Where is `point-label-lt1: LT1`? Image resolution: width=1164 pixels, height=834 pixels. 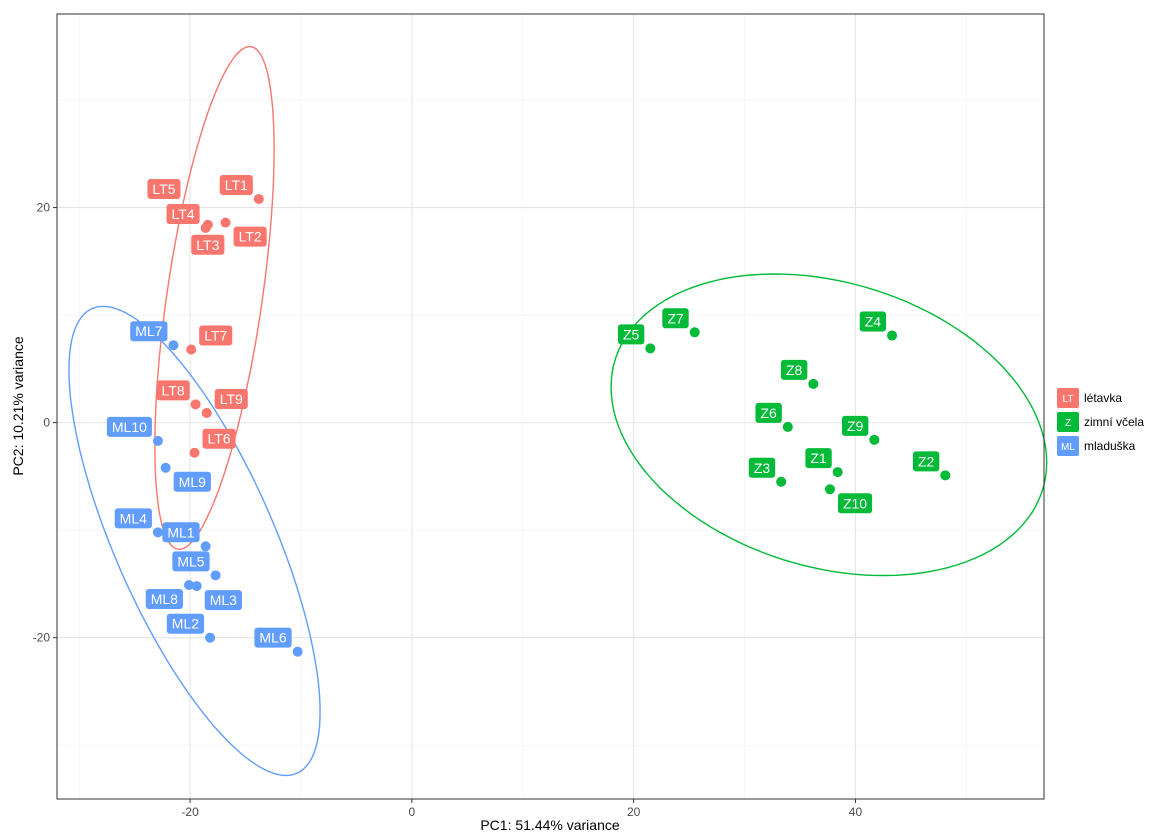 point-label-lt1: LT1 is located at coordinates (236, 185).